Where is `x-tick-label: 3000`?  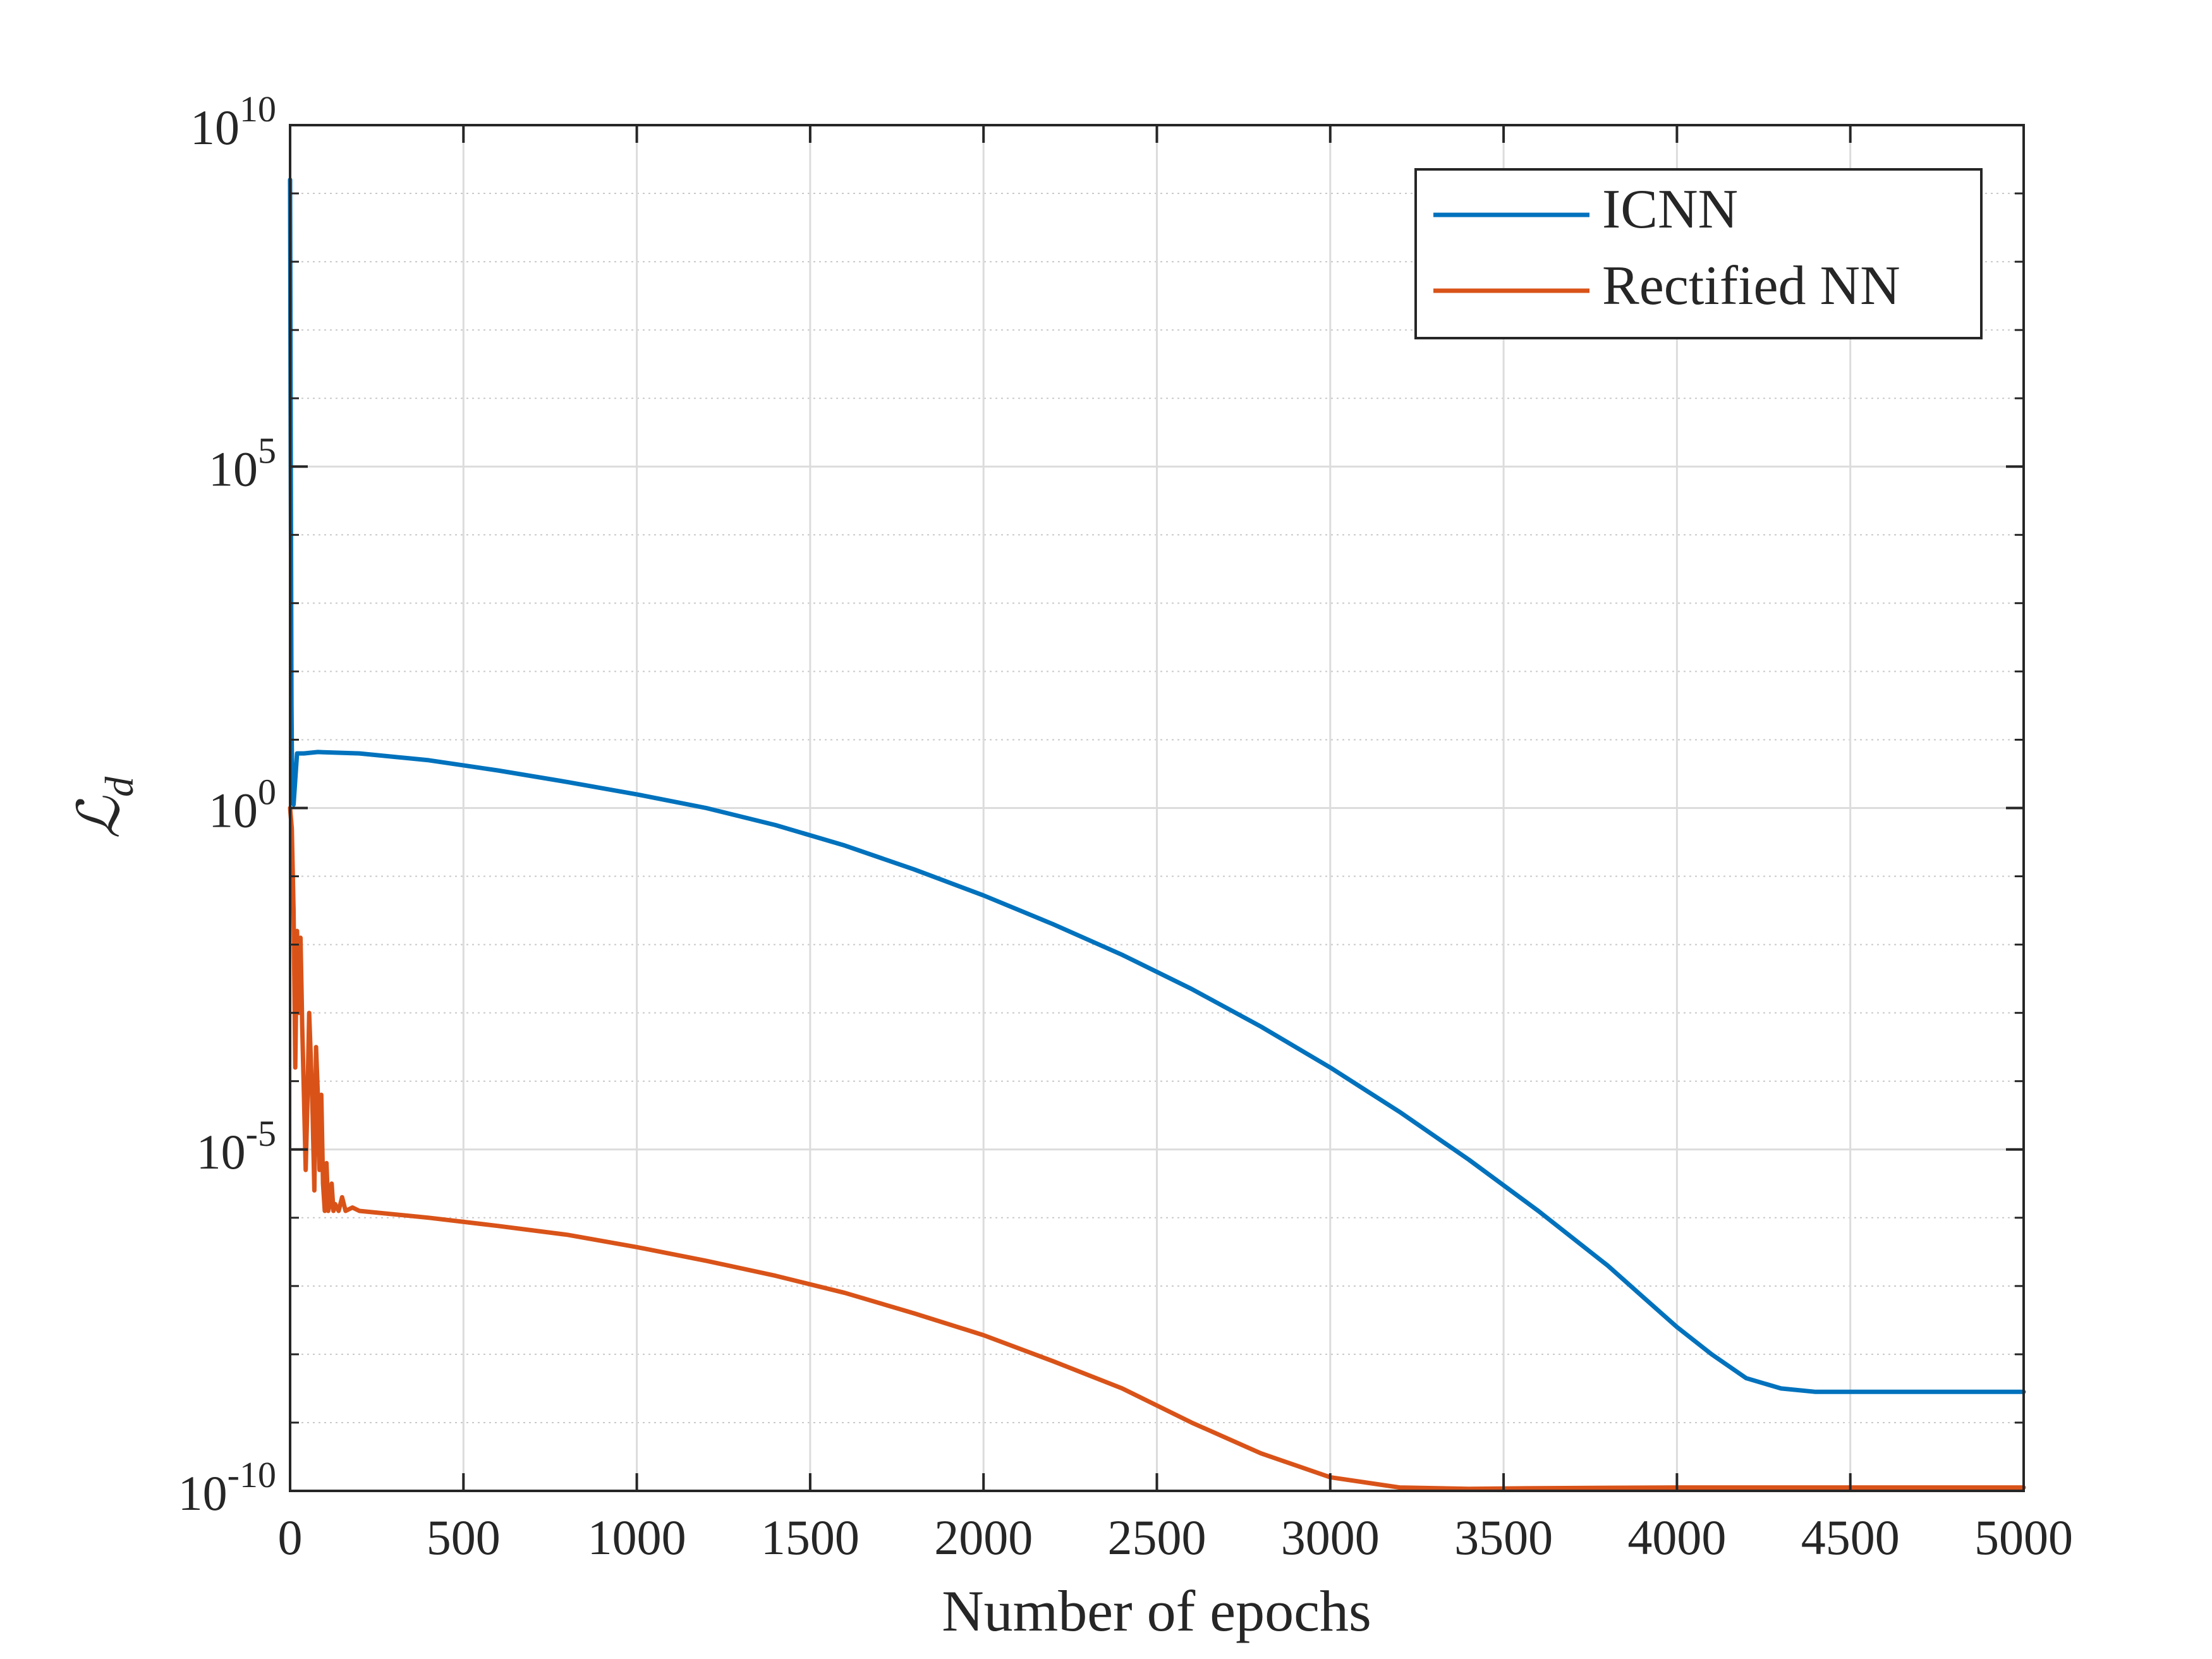 x-tick-label: 3000 is located at coordinates (1330, 1537).